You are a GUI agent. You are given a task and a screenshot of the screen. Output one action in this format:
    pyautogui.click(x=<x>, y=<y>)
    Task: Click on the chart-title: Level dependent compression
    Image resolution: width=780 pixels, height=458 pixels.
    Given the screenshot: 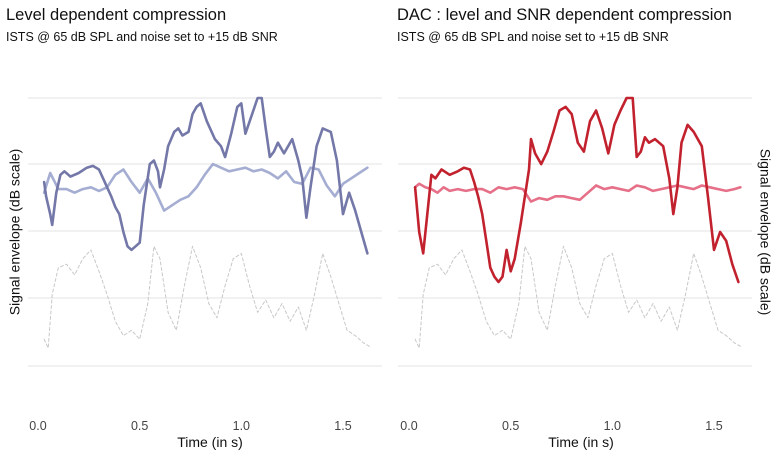 What is the action you would take?
    pyautogui.click(x=116, y=15)
    